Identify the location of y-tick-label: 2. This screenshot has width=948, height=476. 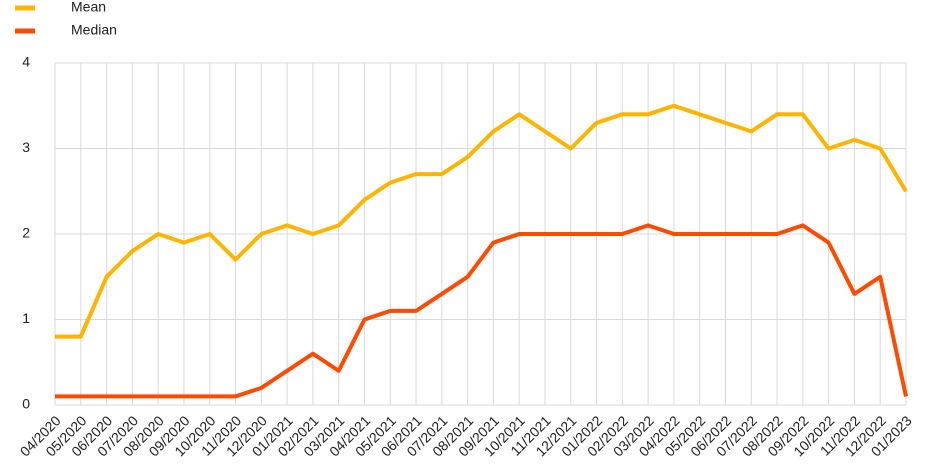
(26, 233).